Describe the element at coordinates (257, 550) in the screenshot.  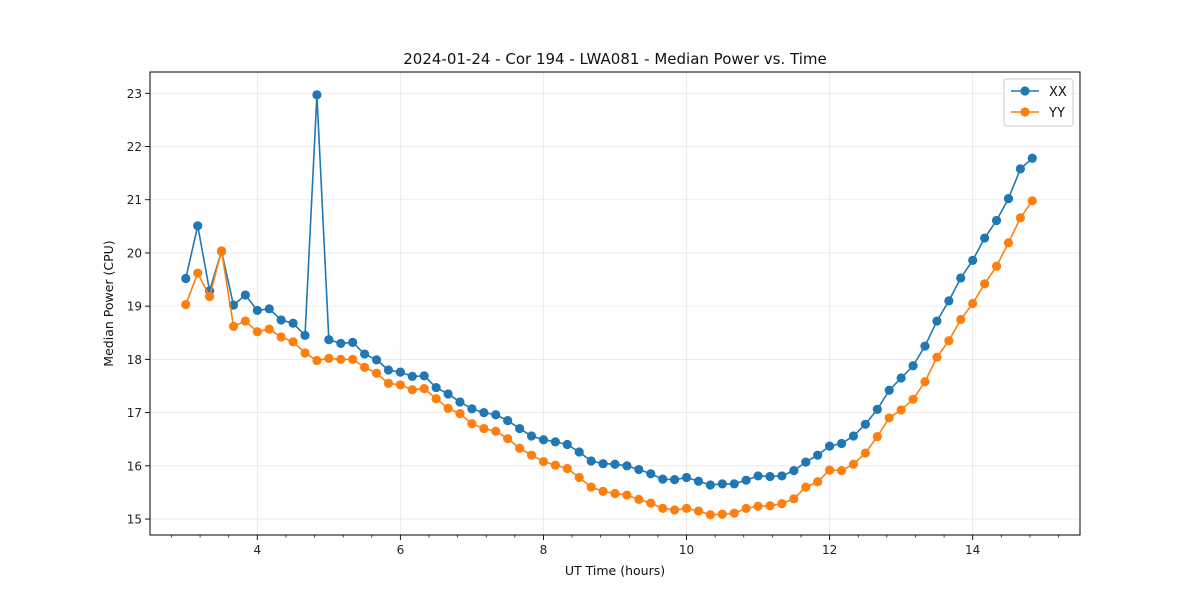
I see `x-tick-label: 4` at that location.